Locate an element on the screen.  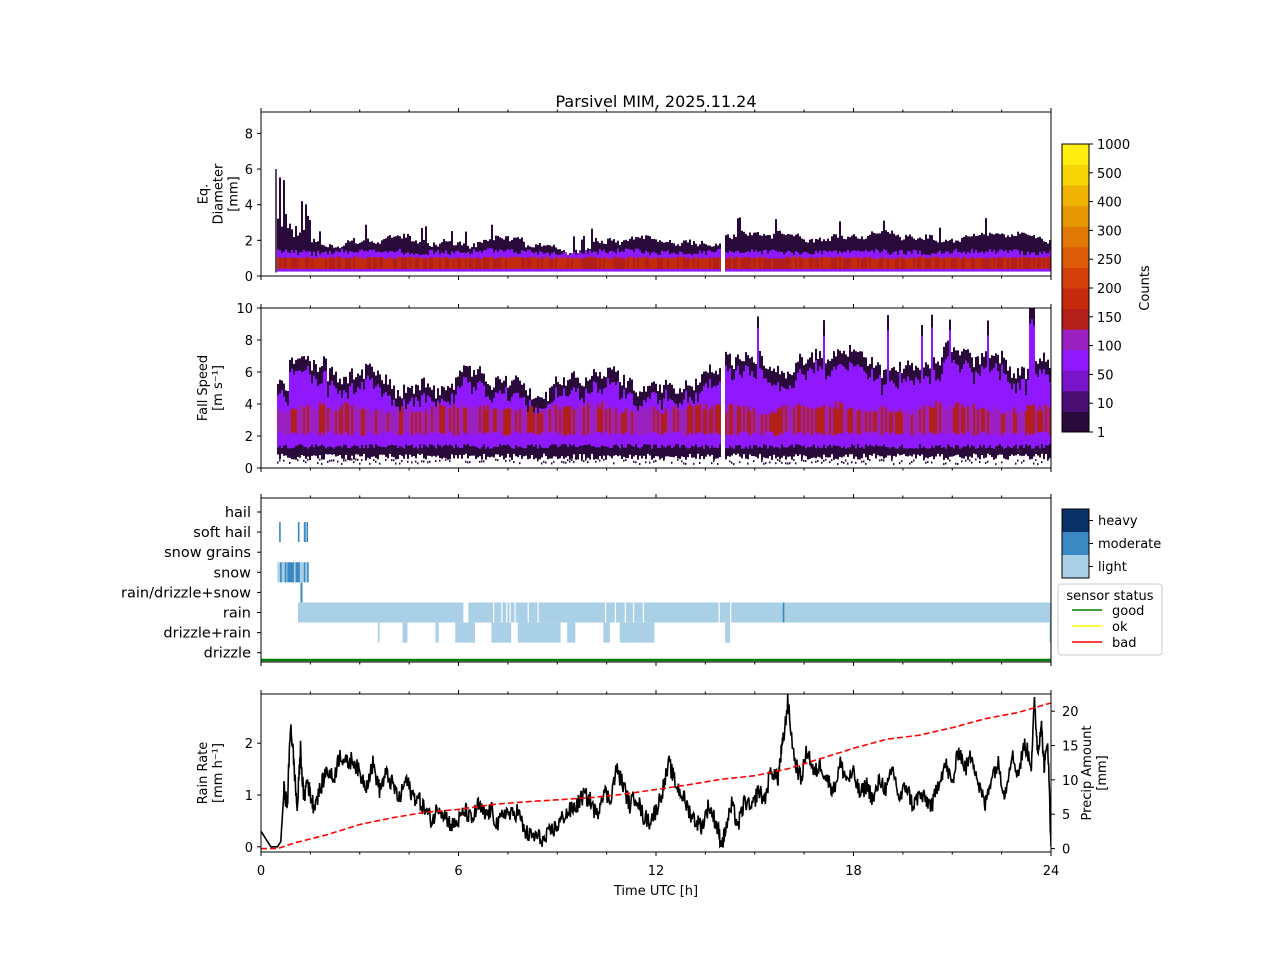
x-tick-label: 0 is located at coordinates (261, 871).